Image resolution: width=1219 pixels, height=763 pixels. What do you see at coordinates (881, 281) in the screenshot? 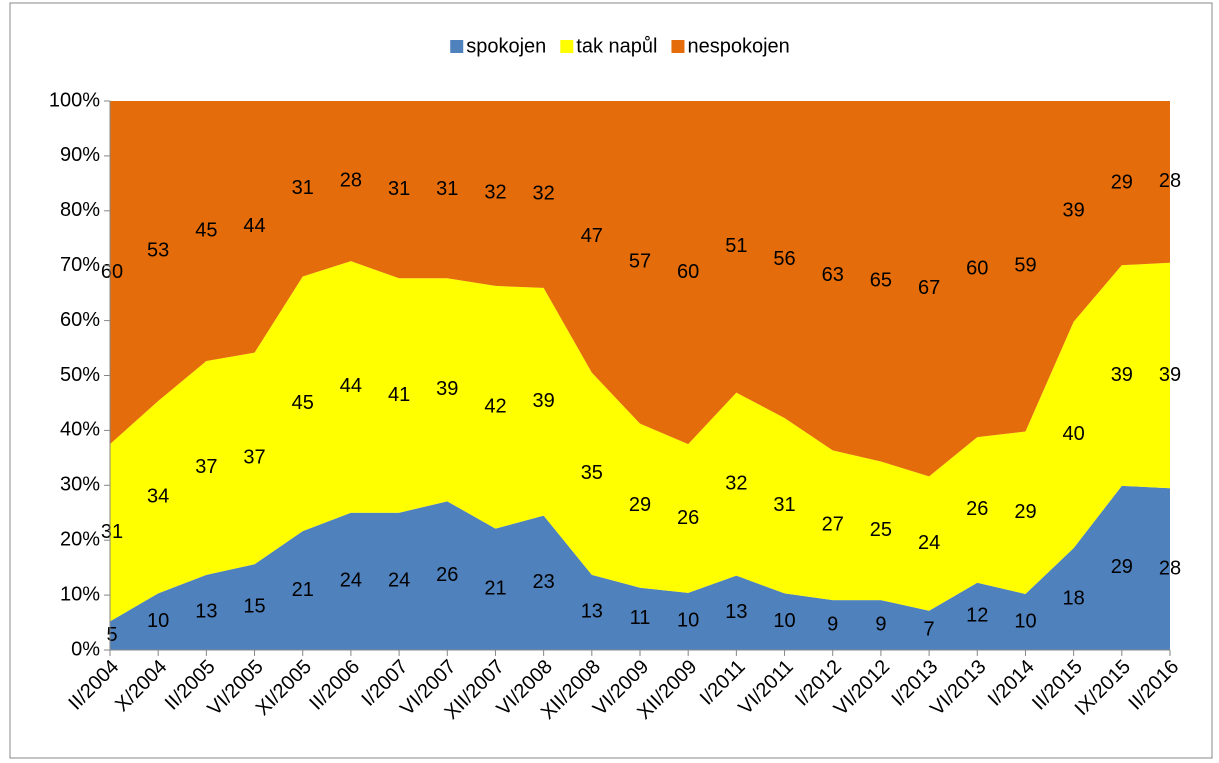
I see `data-label: 65` at bounding box center [881, 281].